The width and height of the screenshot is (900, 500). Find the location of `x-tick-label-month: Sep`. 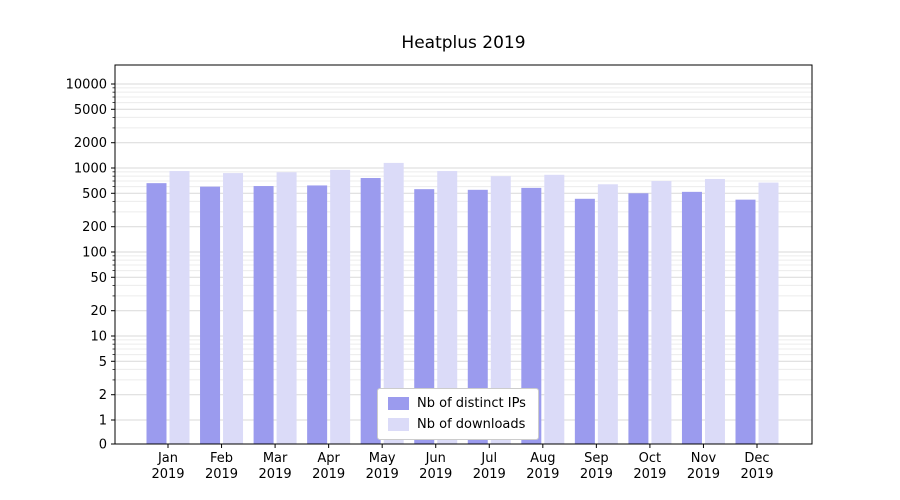

x-tick-label-month: Sep is located at coordinates (596, 458).